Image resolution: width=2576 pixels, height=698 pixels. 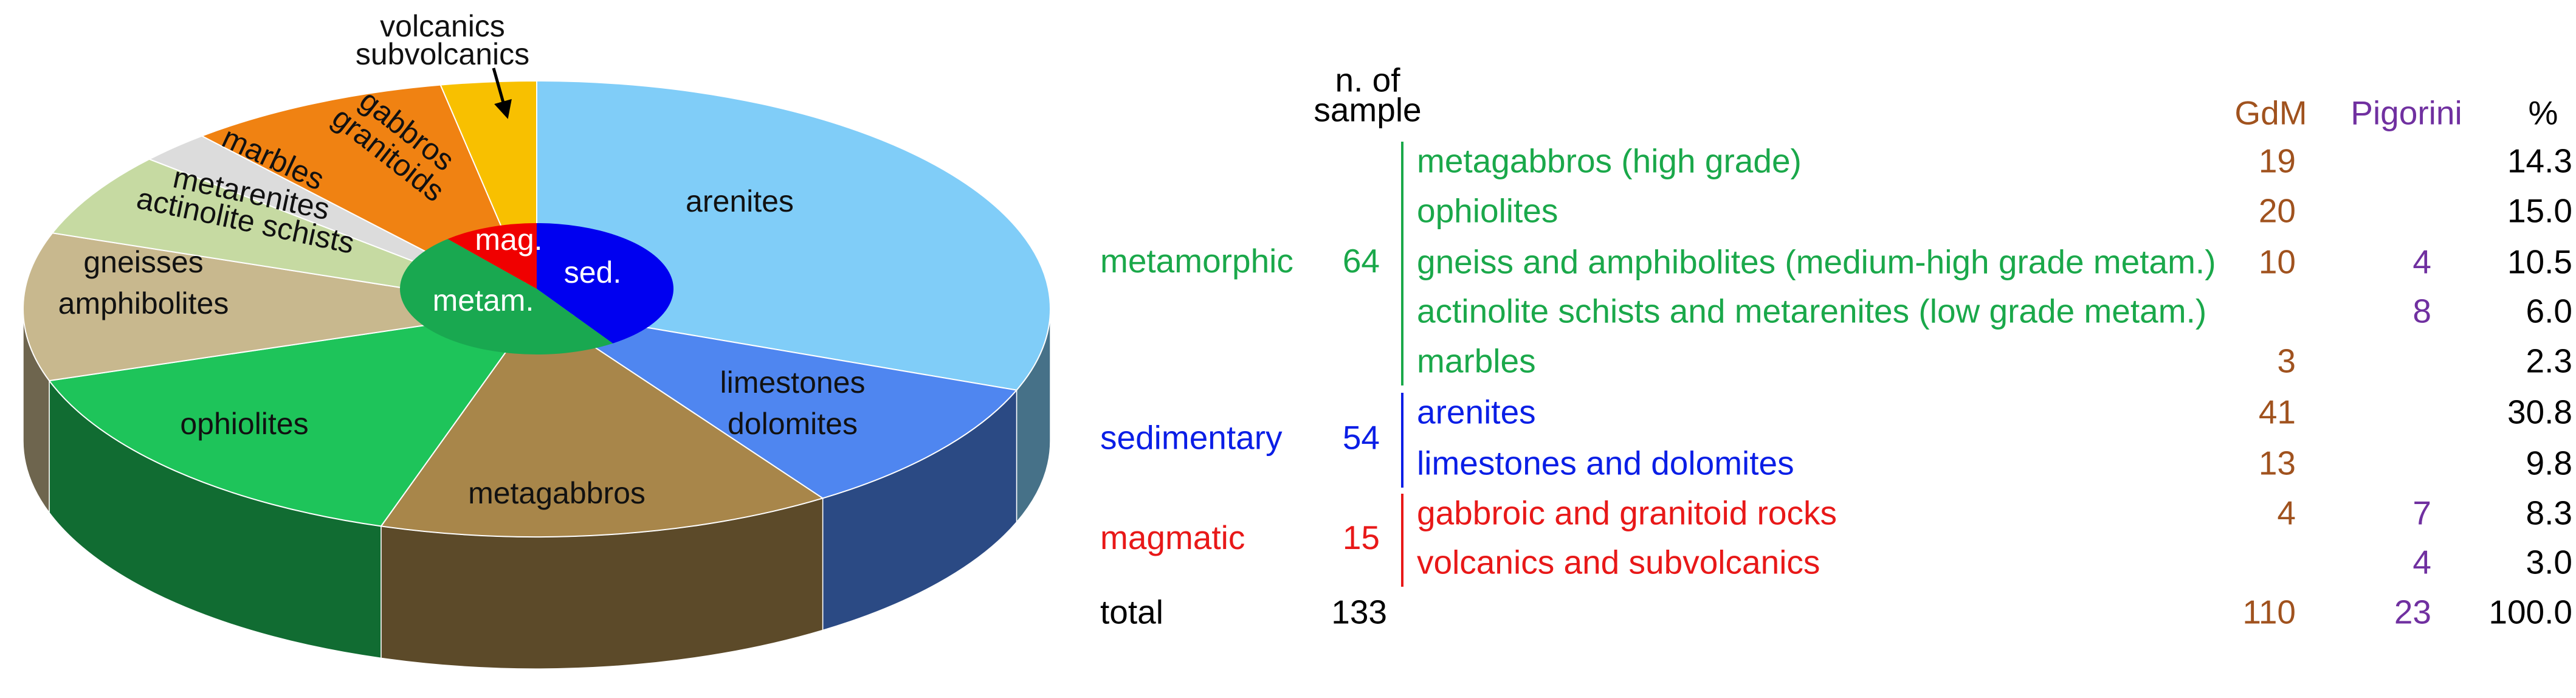 What do you see at coordinates (1362, 261) in the screenshot?
I see `group-count: 64` at bounding box center [1362, 261].